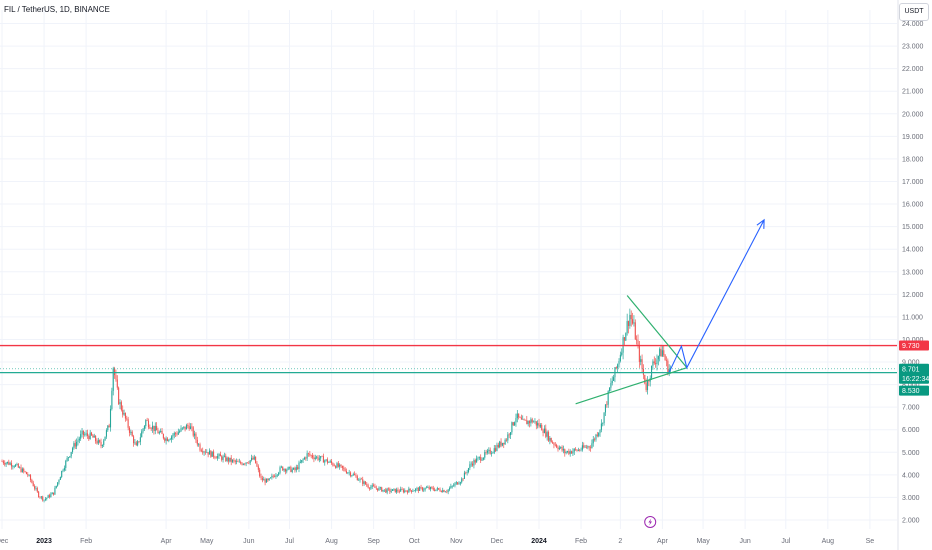 The width and height of the screenshot is (932, 550). I want to click on lightning-glyph, so click(650, 522).